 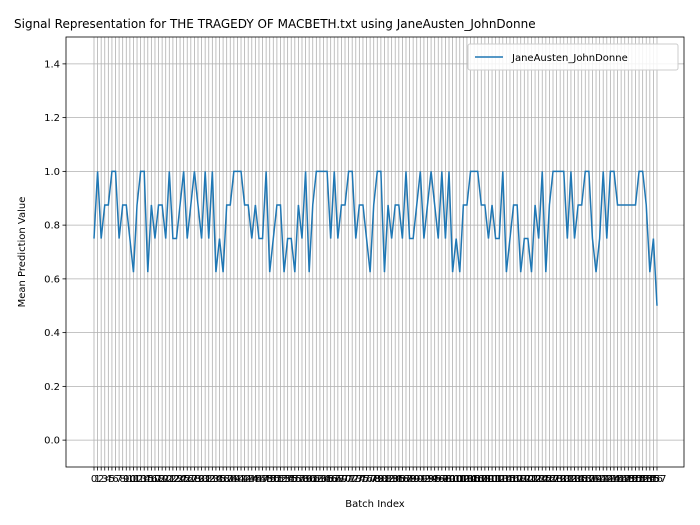 I want to click on x-tick-label: 38, so click(x=230, y=479).